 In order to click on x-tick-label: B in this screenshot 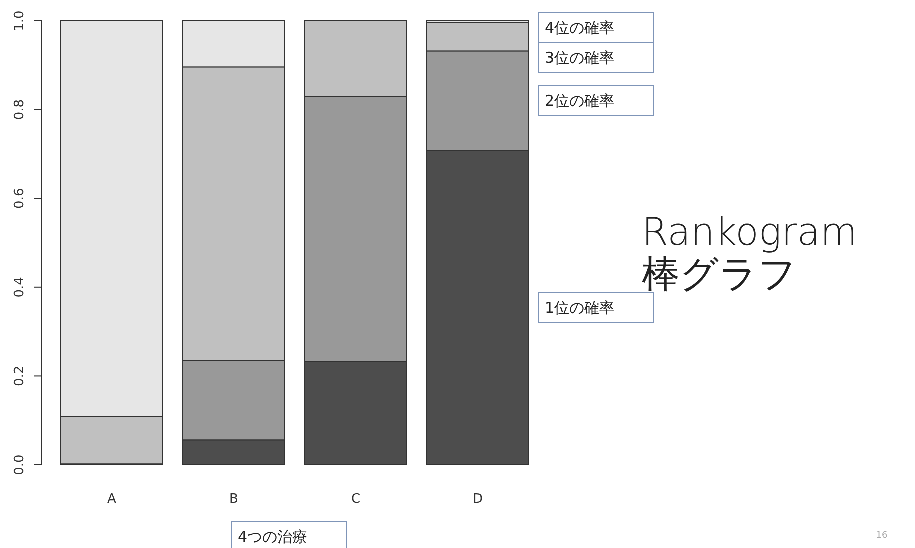, I will do `click(234, 499)`.